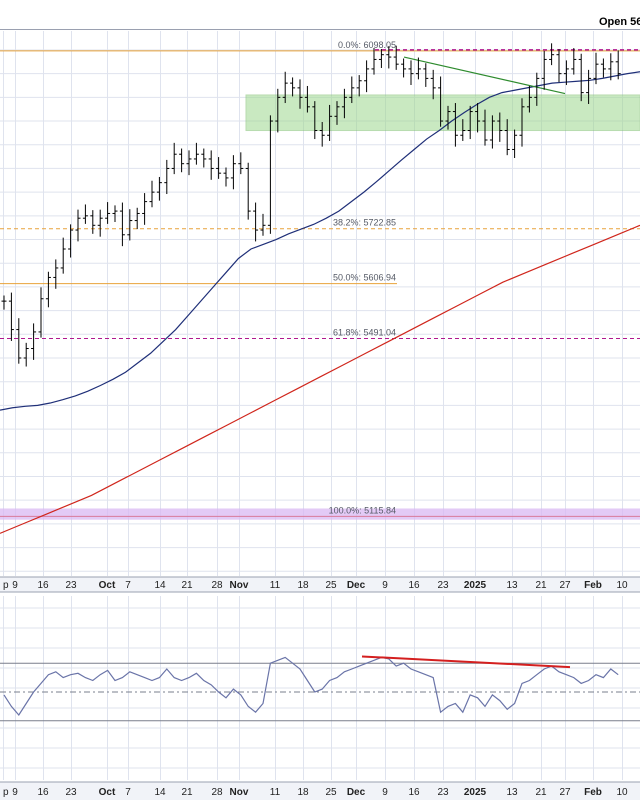  I want to click on price-axis-background, so click(320, 584).